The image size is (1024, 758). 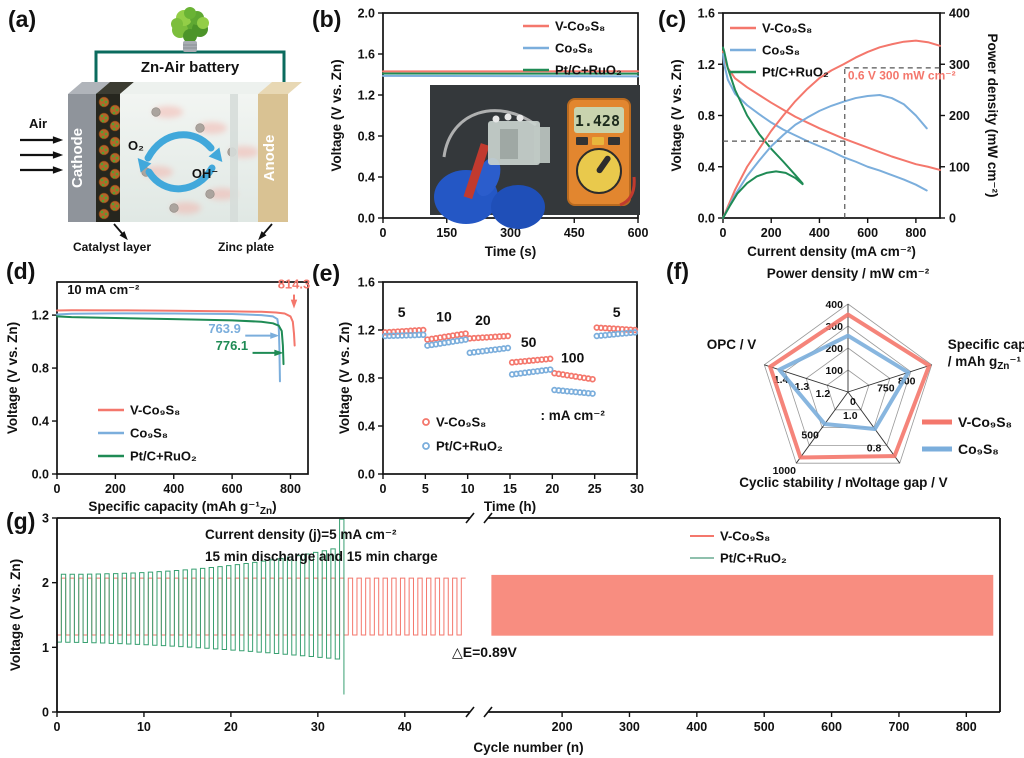 What do you see at coordinates (136, 145) in the screenshot?
I see `svg-text: O₂` at bounding box center [136, 145].